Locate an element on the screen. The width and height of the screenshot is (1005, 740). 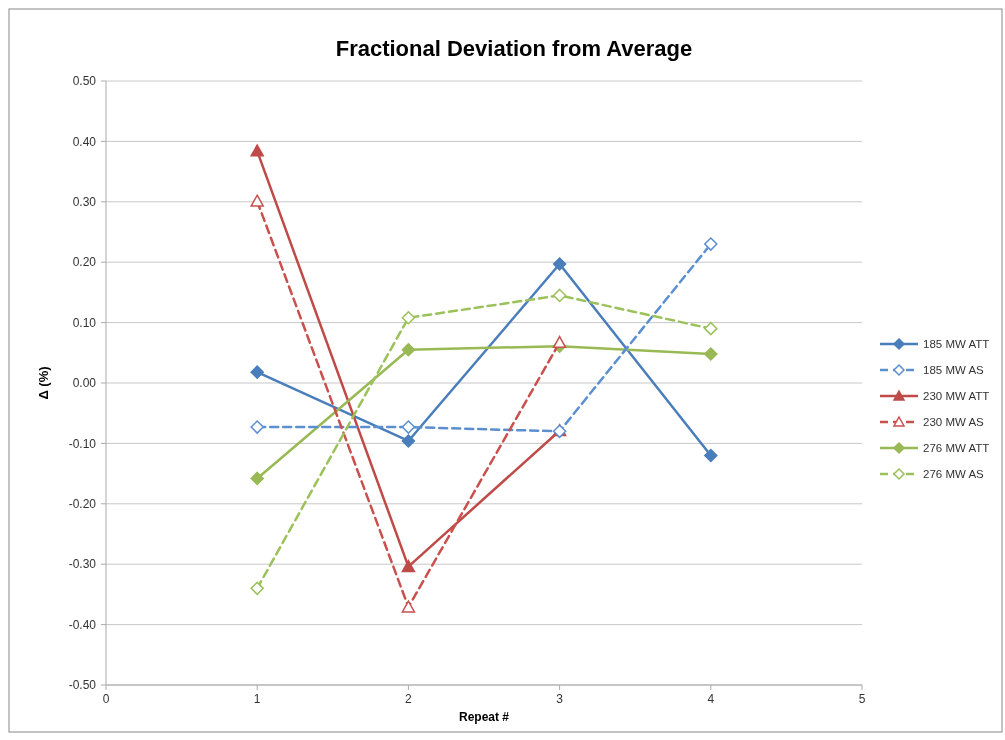
legend-label: 185 MW AS is located at coordinates (954, 370).